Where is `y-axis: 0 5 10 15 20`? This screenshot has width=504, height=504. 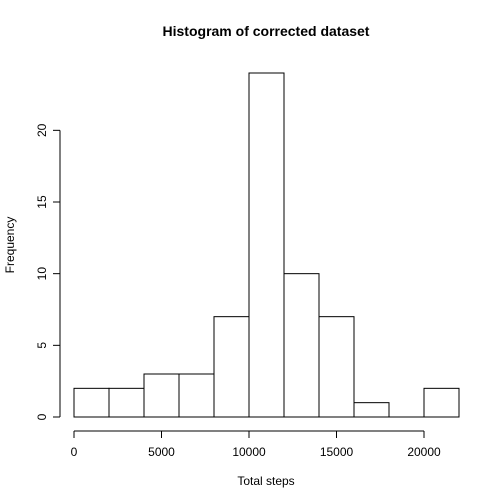
y-axis: 0 5 10 15 20 is located at coordinates (48, 271).